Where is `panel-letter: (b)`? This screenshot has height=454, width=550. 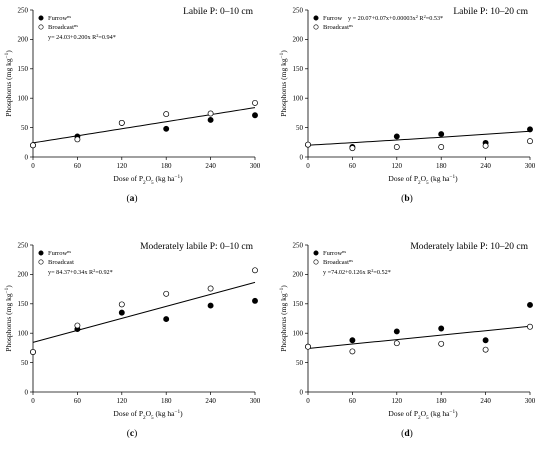
panel-letter: (b) is located at coordinates (407, 198).